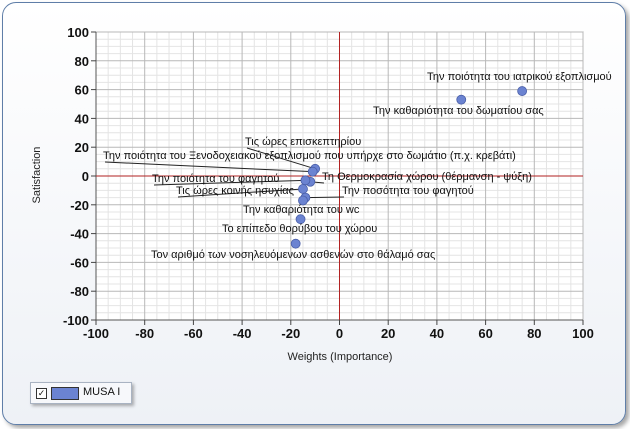 This screenshot has height=429, width=630. Describe the element at coordinates (102, 392) in the screenshot. I see `legend-label: MUSA I` at that location.